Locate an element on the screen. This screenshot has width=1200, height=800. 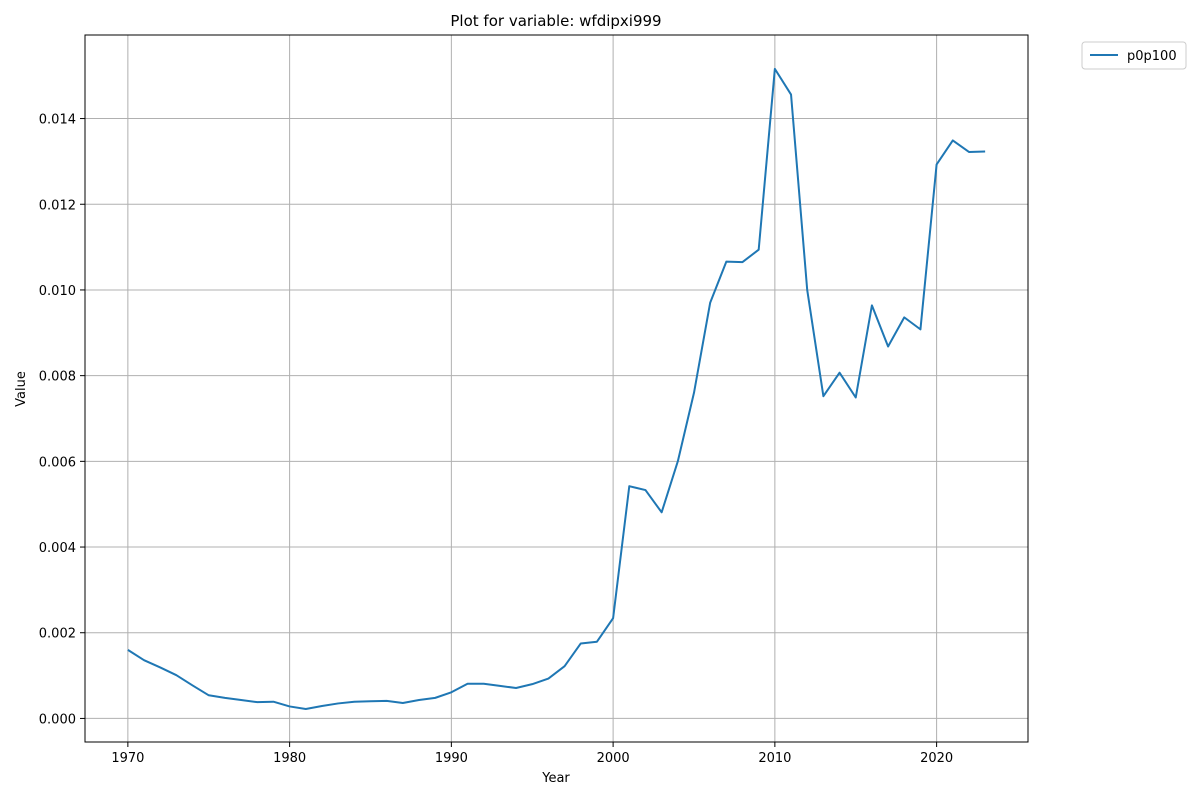
legend-label-p0p100: p0p100 is located at coordinates (1152, 56).